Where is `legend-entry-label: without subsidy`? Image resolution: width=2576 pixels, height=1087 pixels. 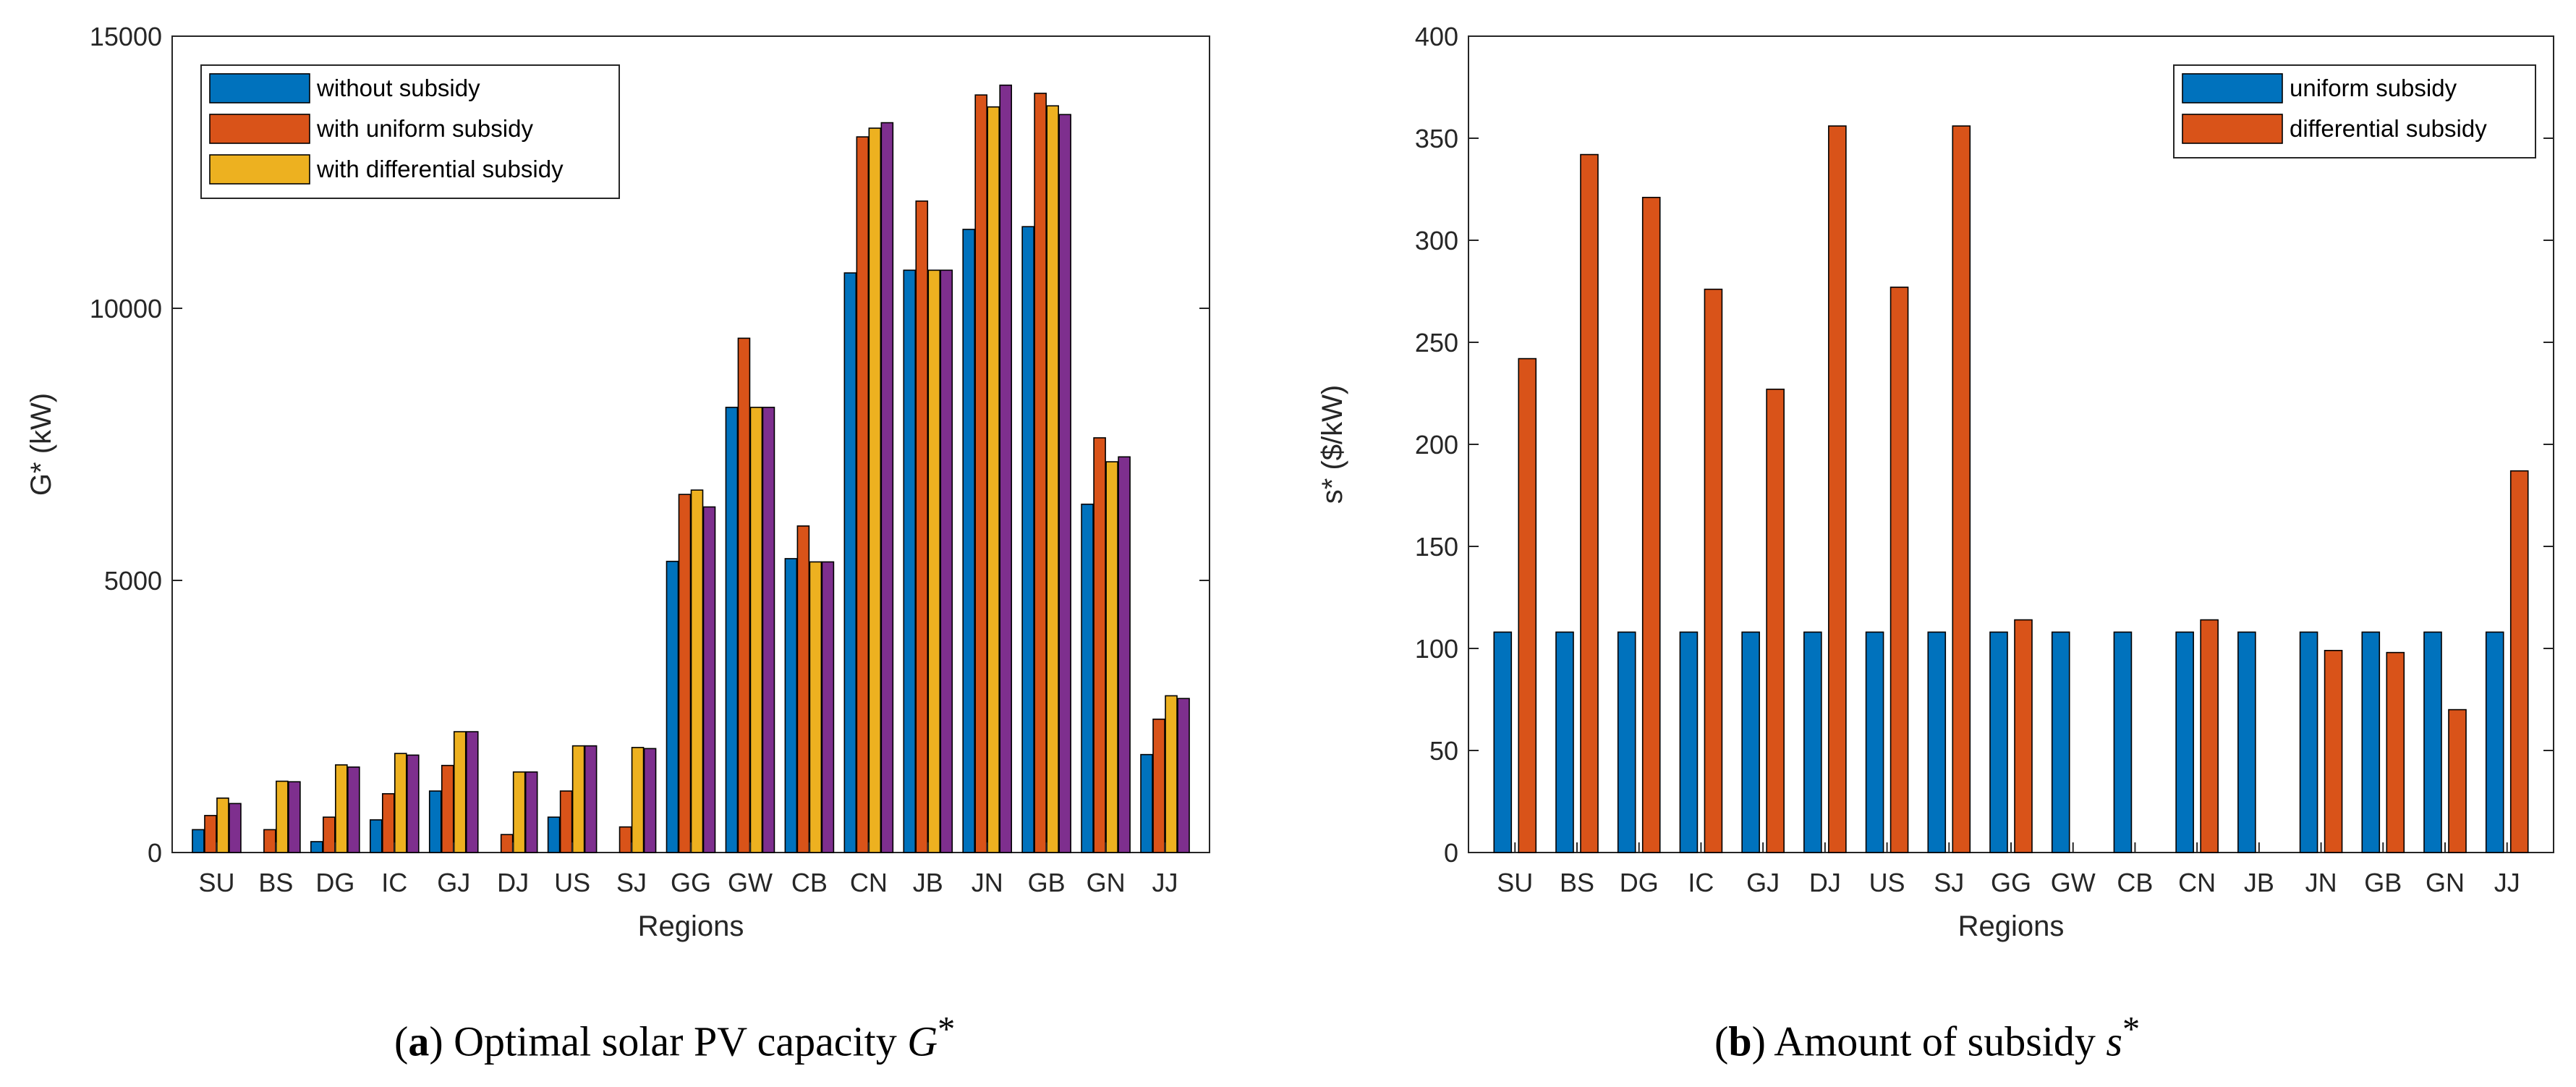
legend-entry-label: without subsidy is located at coordinates (398, 88).